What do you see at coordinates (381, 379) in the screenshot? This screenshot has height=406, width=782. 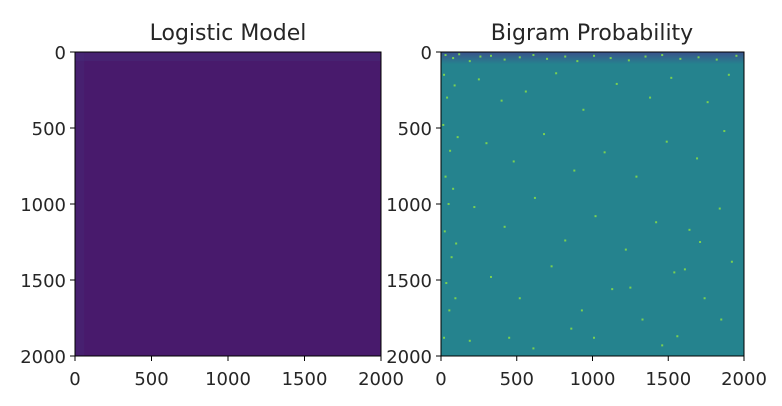 I see `x-tick-label: 2000` at bounding box center [381, 379].